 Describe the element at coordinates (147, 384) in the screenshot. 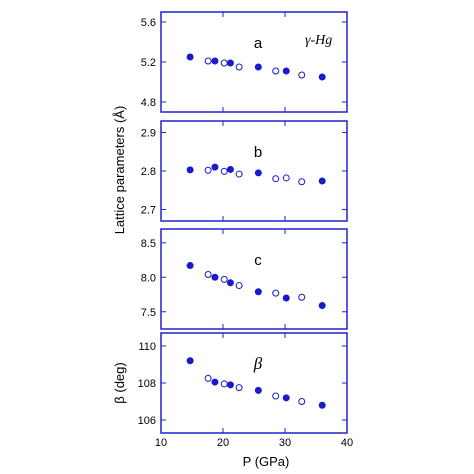

I see `y-tick-label: 108` at that location.